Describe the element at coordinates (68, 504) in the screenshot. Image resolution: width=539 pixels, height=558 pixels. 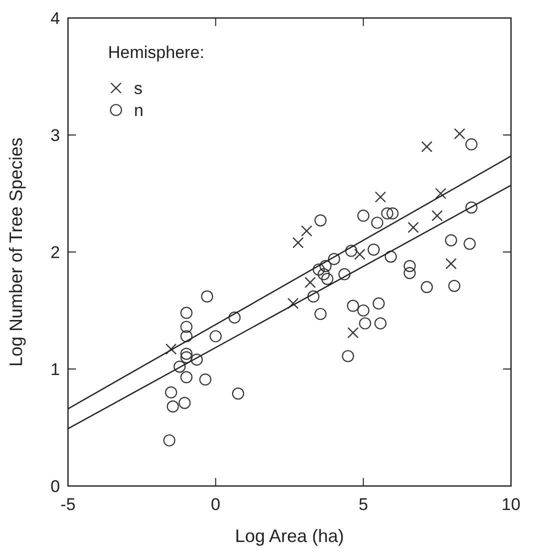
I see `x-tick-label: -5` at that location.